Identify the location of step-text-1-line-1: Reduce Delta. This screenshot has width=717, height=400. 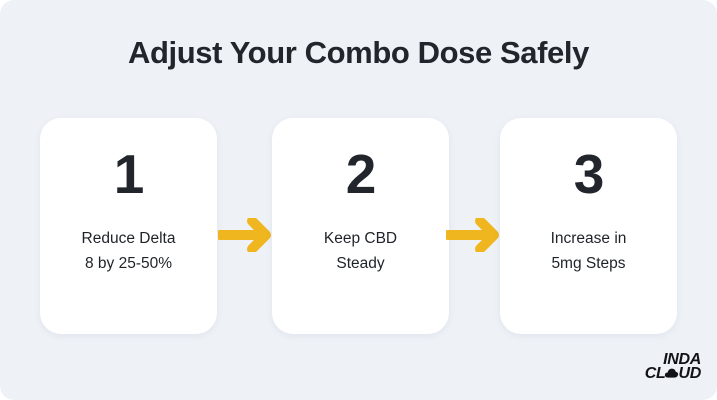
(128, 238).